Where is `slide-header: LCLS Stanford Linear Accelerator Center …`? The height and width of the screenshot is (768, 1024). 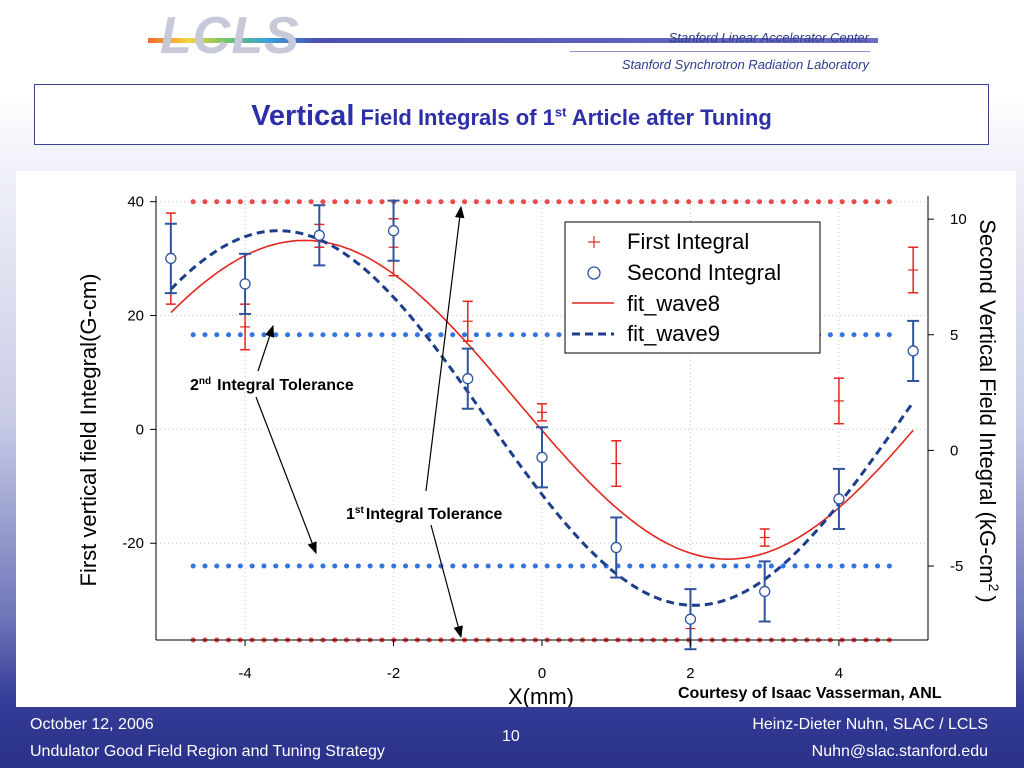 slide-header: LCLS Stanford Linear Accelerator Center … is located at coordinates (512, 39).